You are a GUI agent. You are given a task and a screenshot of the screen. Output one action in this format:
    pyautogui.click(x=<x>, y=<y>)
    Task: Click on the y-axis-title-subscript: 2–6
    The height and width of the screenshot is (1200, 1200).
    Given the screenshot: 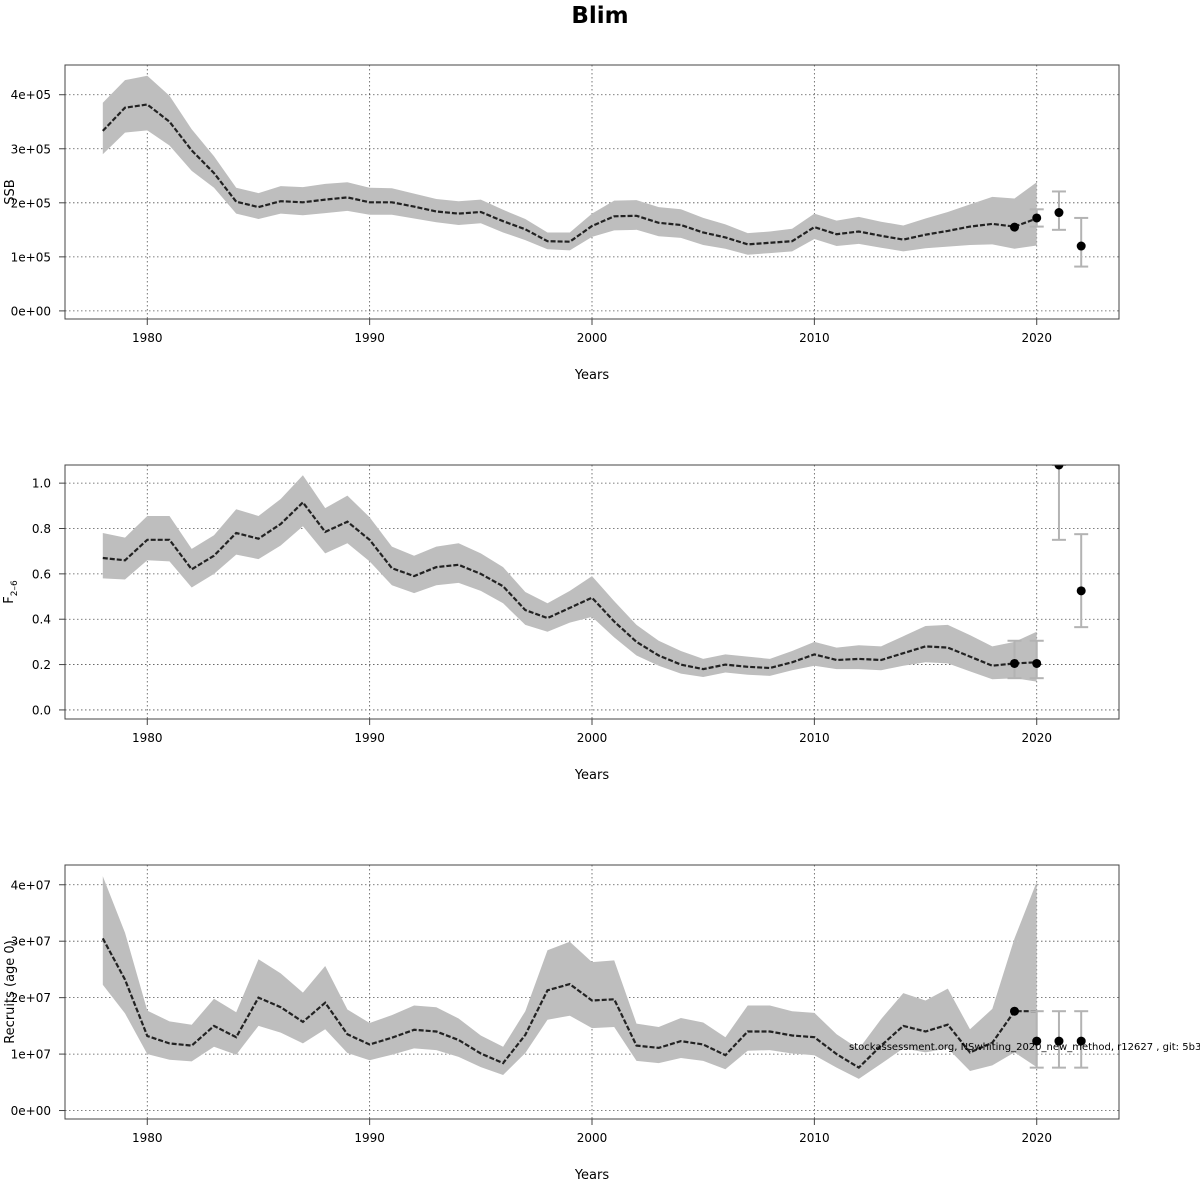 What is the action you would take?
    pyautogui.click(x=15, y=588)
    